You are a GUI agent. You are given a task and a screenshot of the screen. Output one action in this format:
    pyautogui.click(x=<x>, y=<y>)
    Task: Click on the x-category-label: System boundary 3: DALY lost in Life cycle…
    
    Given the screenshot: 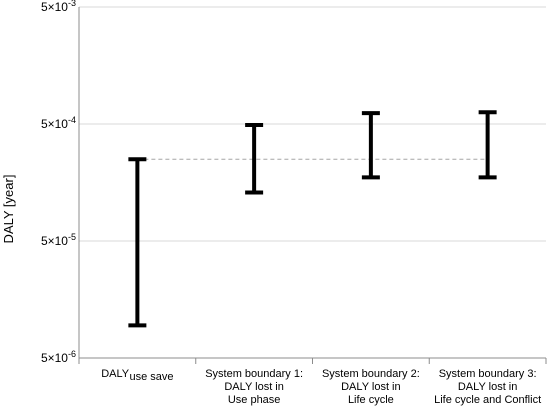 What is the action you would take?
    pyautogui.click(x=487, y=387)
    